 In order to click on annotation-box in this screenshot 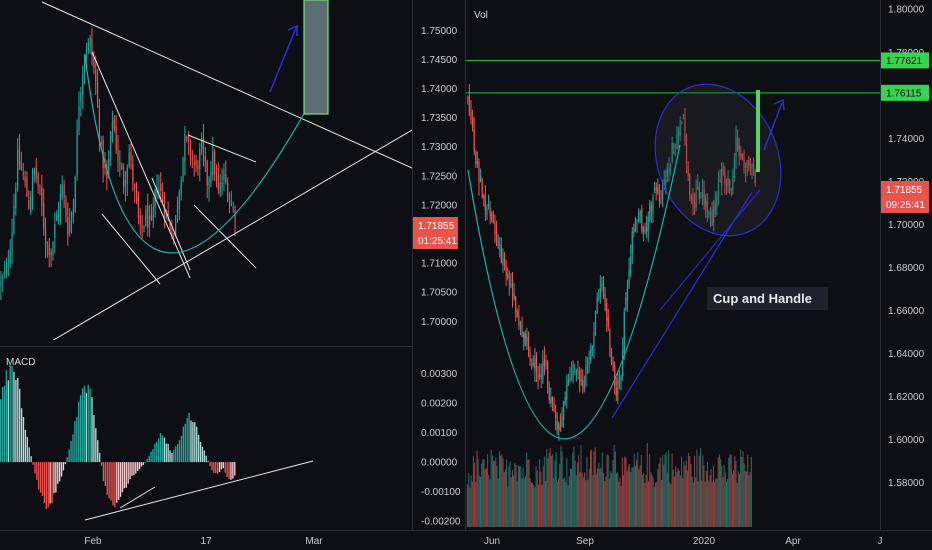, I will do `click(767, 298)`.